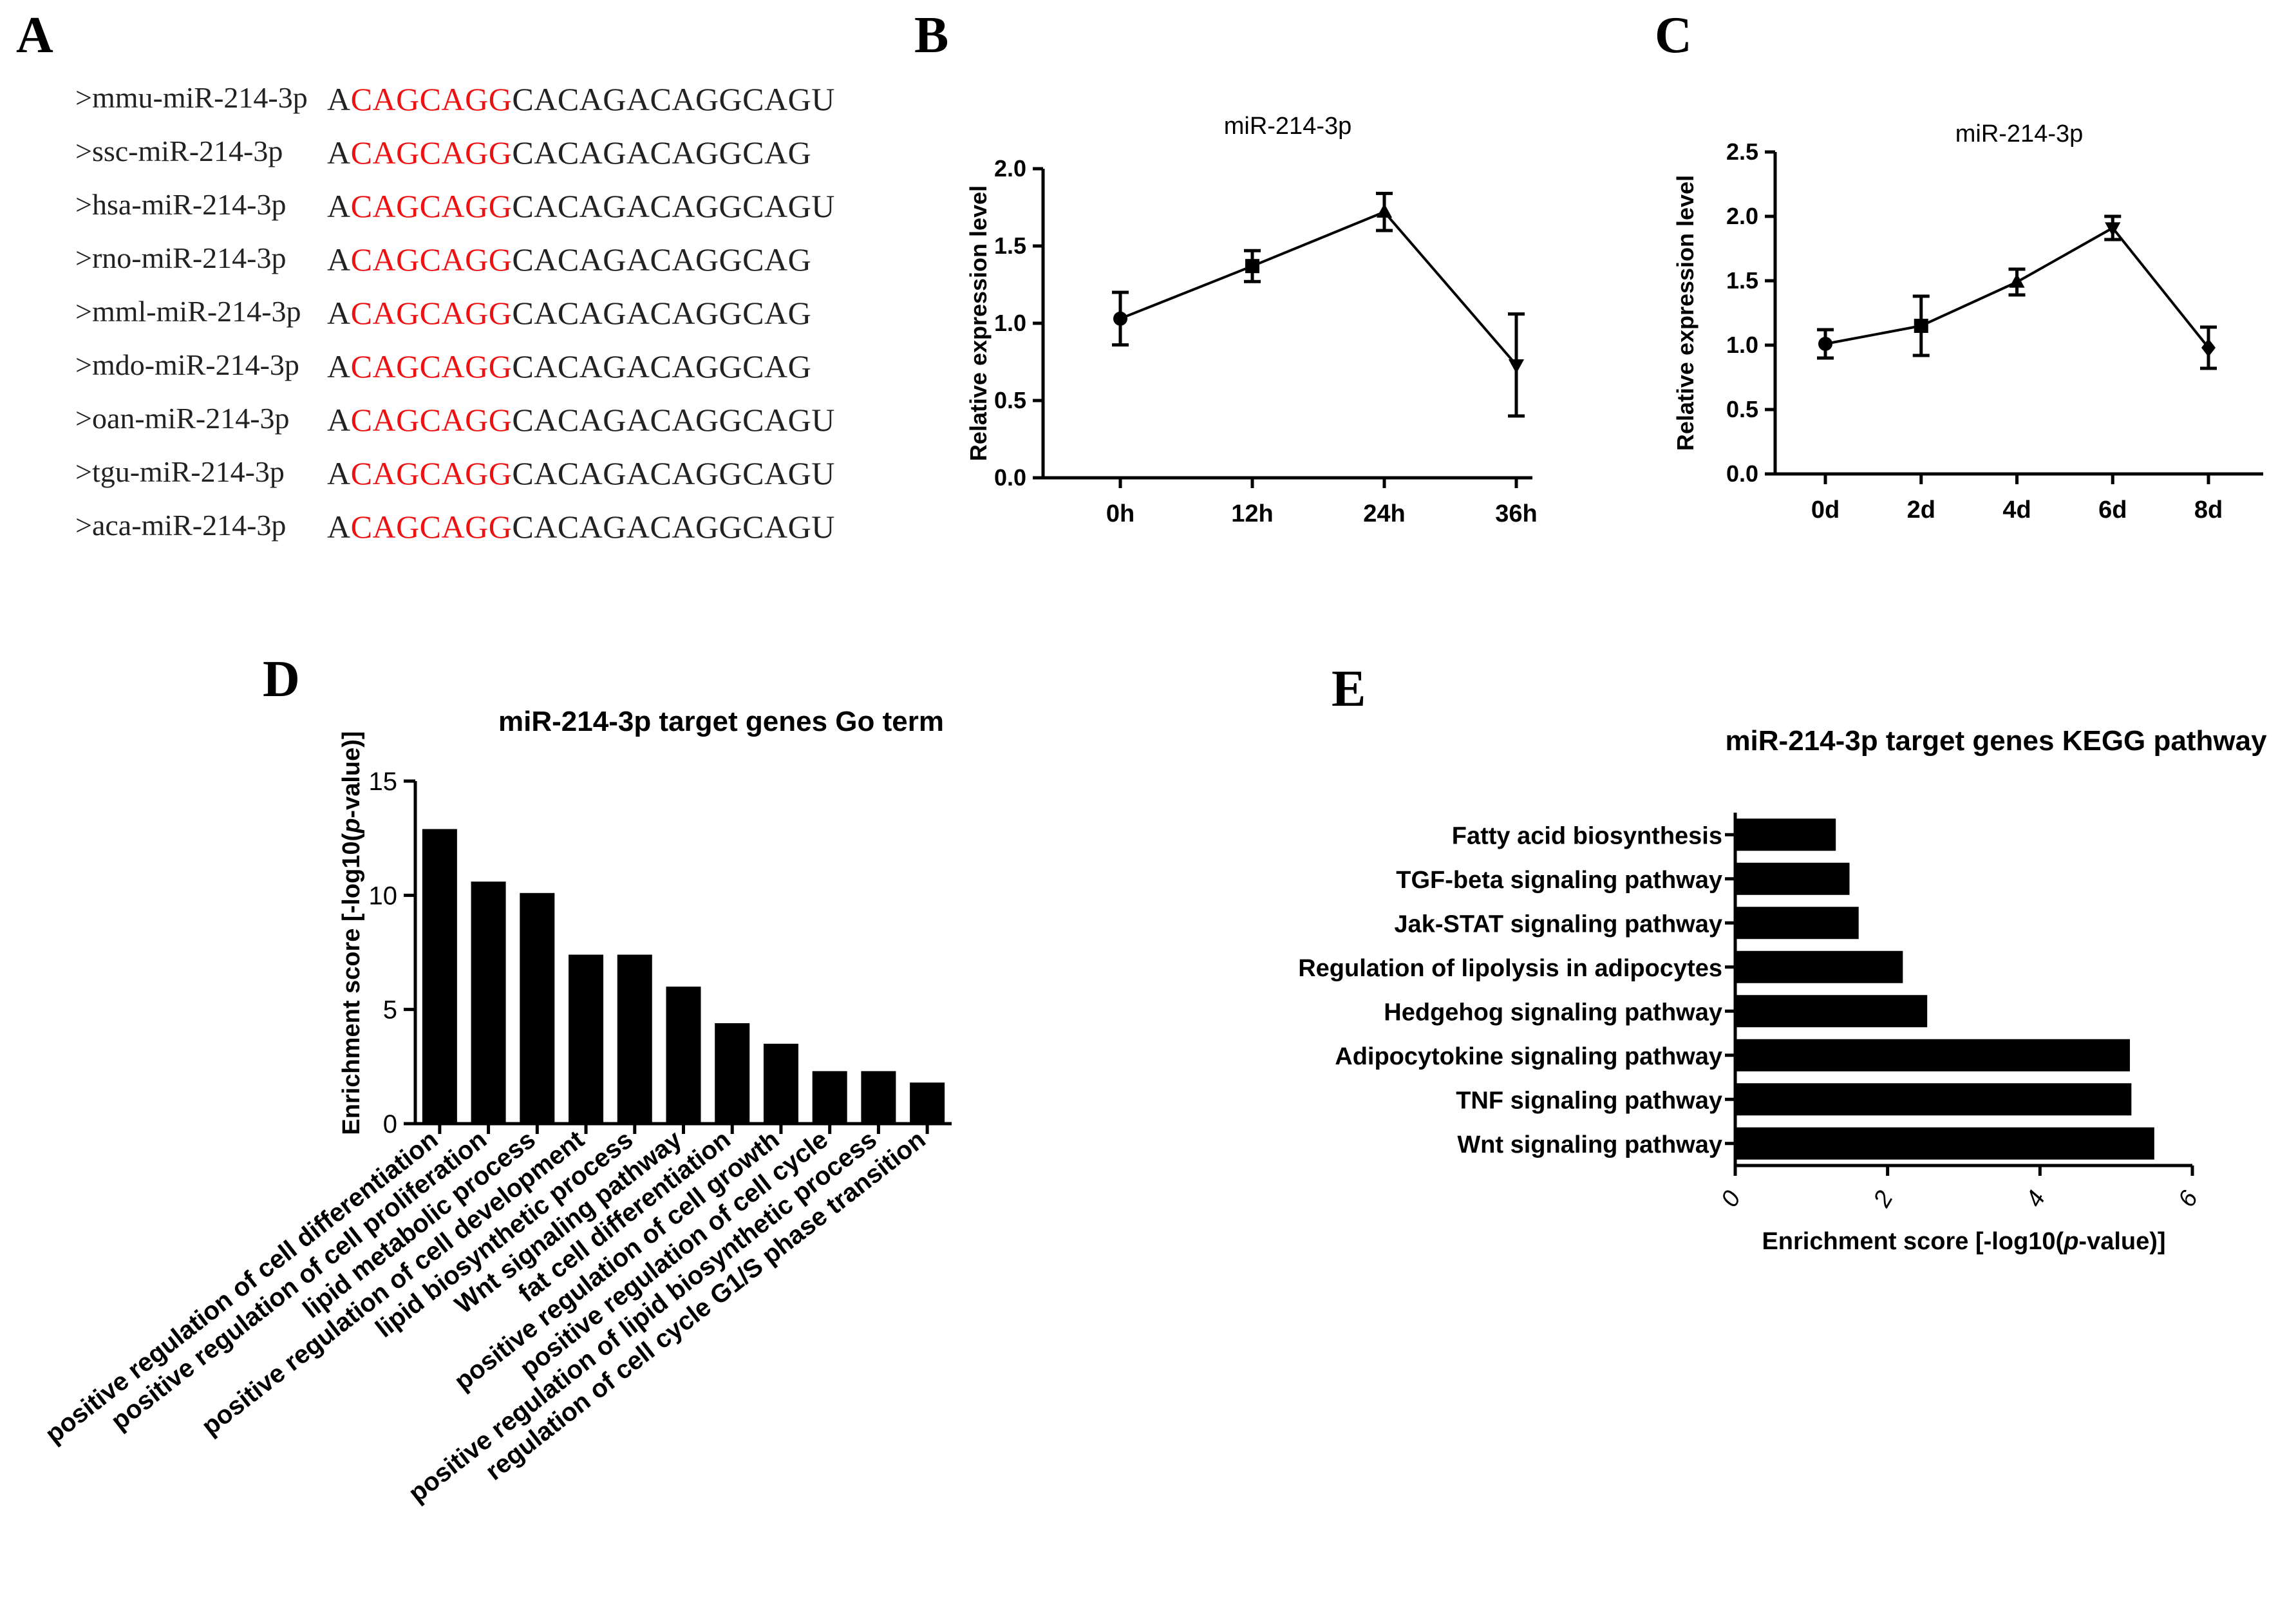 This screenshot has height=1624, width=2278. I want to click on x-tick-label: 6d, so click(2112, 510).